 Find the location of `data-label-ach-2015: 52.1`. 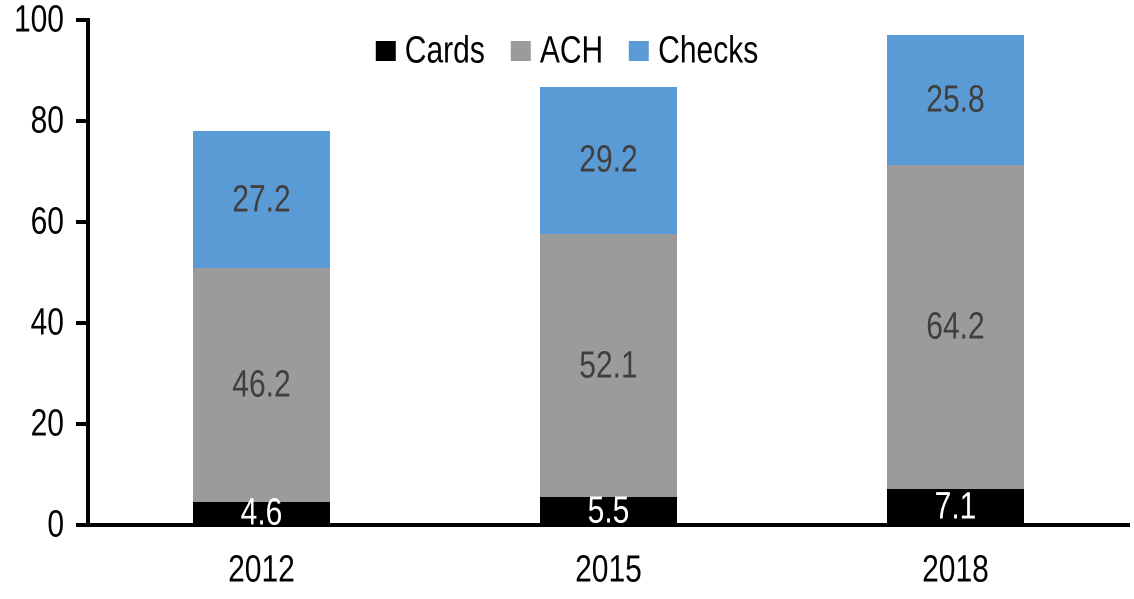

data-label-ach-2015: 52.1 is located at coordinates (608, 365).